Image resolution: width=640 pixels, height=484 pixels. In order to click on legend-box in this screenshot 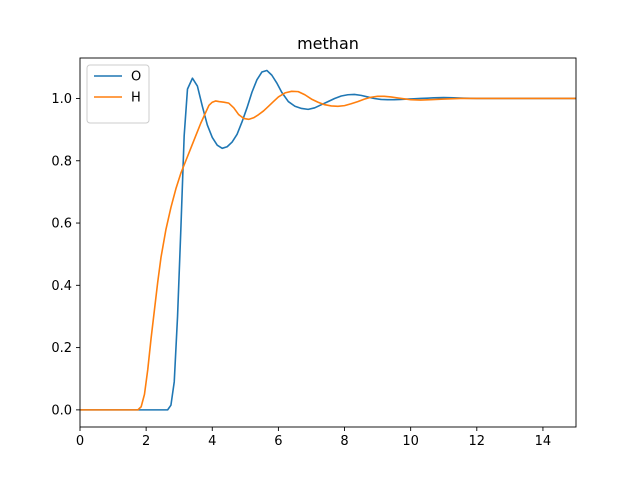, I will do `click(118, 94)`.